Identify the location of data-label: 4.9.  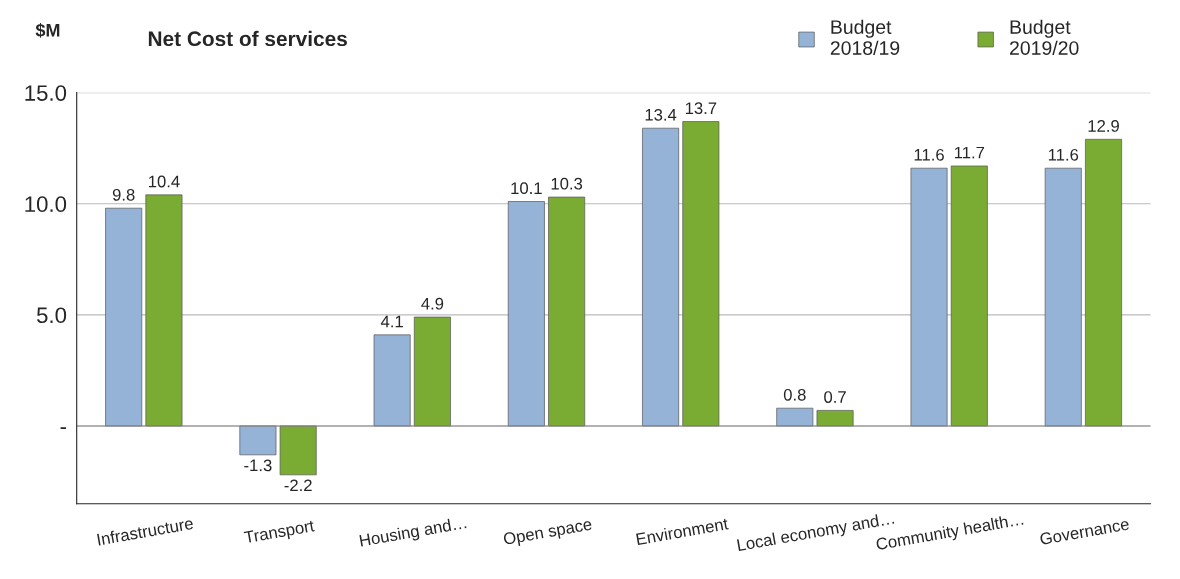
(432, 303).